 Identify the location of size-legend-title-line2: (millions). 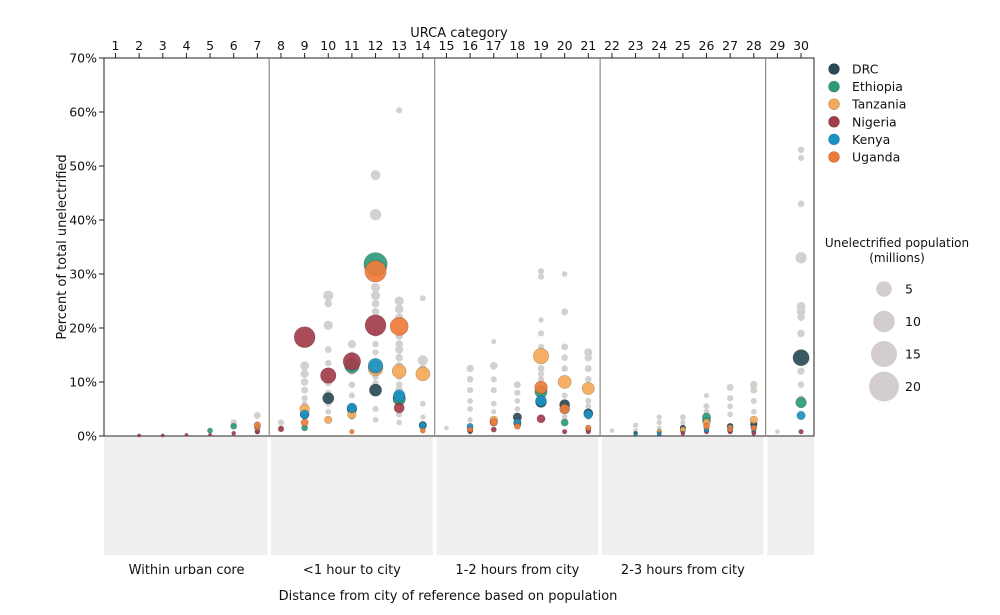
(897, 258).